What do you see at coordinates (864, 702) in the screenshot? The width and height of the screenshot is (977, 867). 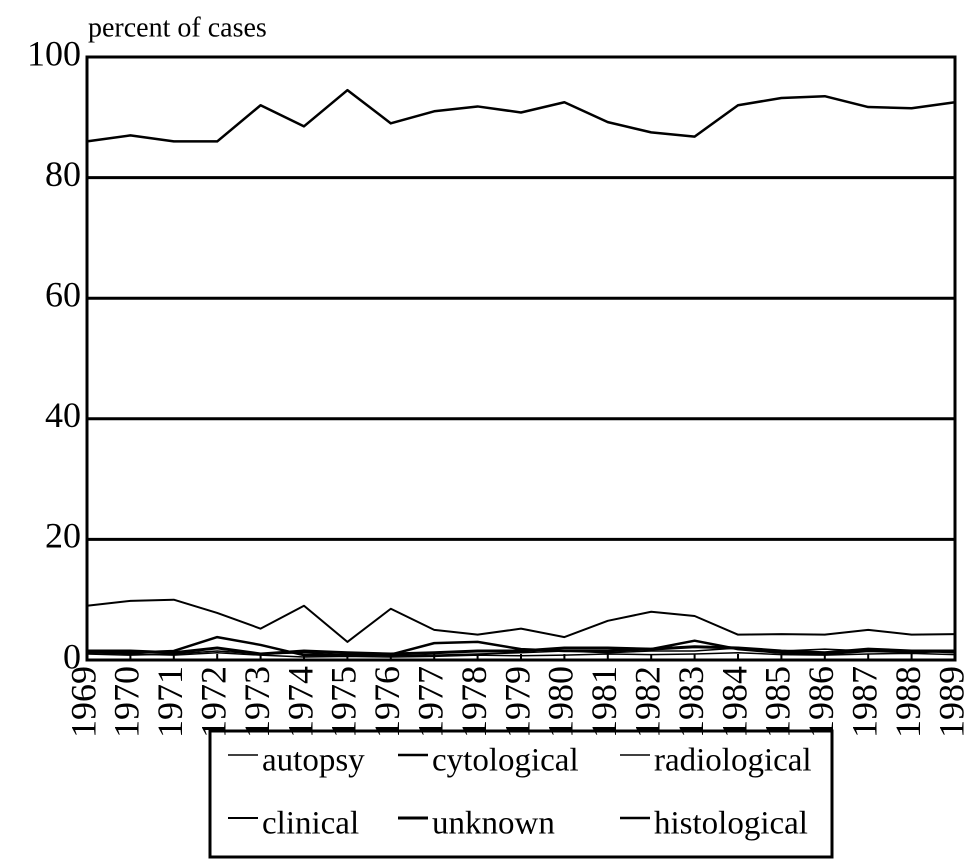 I see `x-tick-label: 1987` at bounding box center [864, 702].